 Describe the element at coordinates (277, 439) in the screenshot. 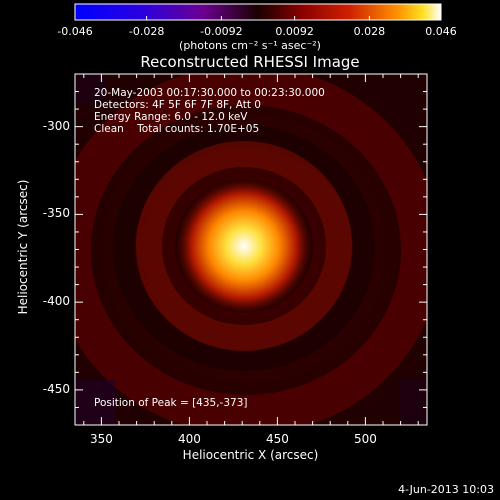

I see `x-tick-label: 450` at that location.